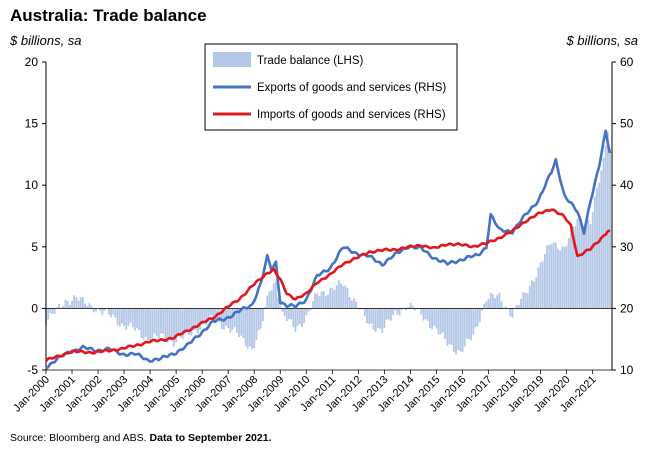 This screenshot has width=650, height=455. What do you see at coordinates (351, 88) in the screenshot?
I see `legend-label: Exports of goods and services (RHS)` at bounding box center [351, 88].